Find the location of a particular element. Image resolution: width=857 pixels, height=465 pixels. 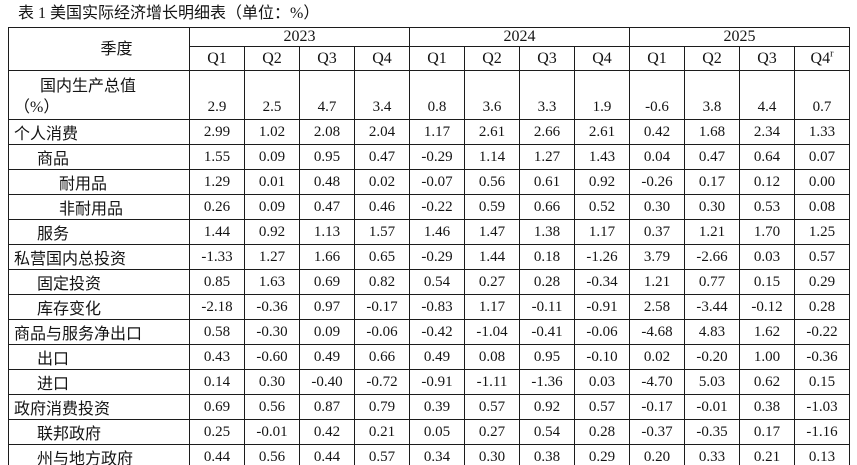

row-label: 州与地方政府 is located at coordinates (99, 454).